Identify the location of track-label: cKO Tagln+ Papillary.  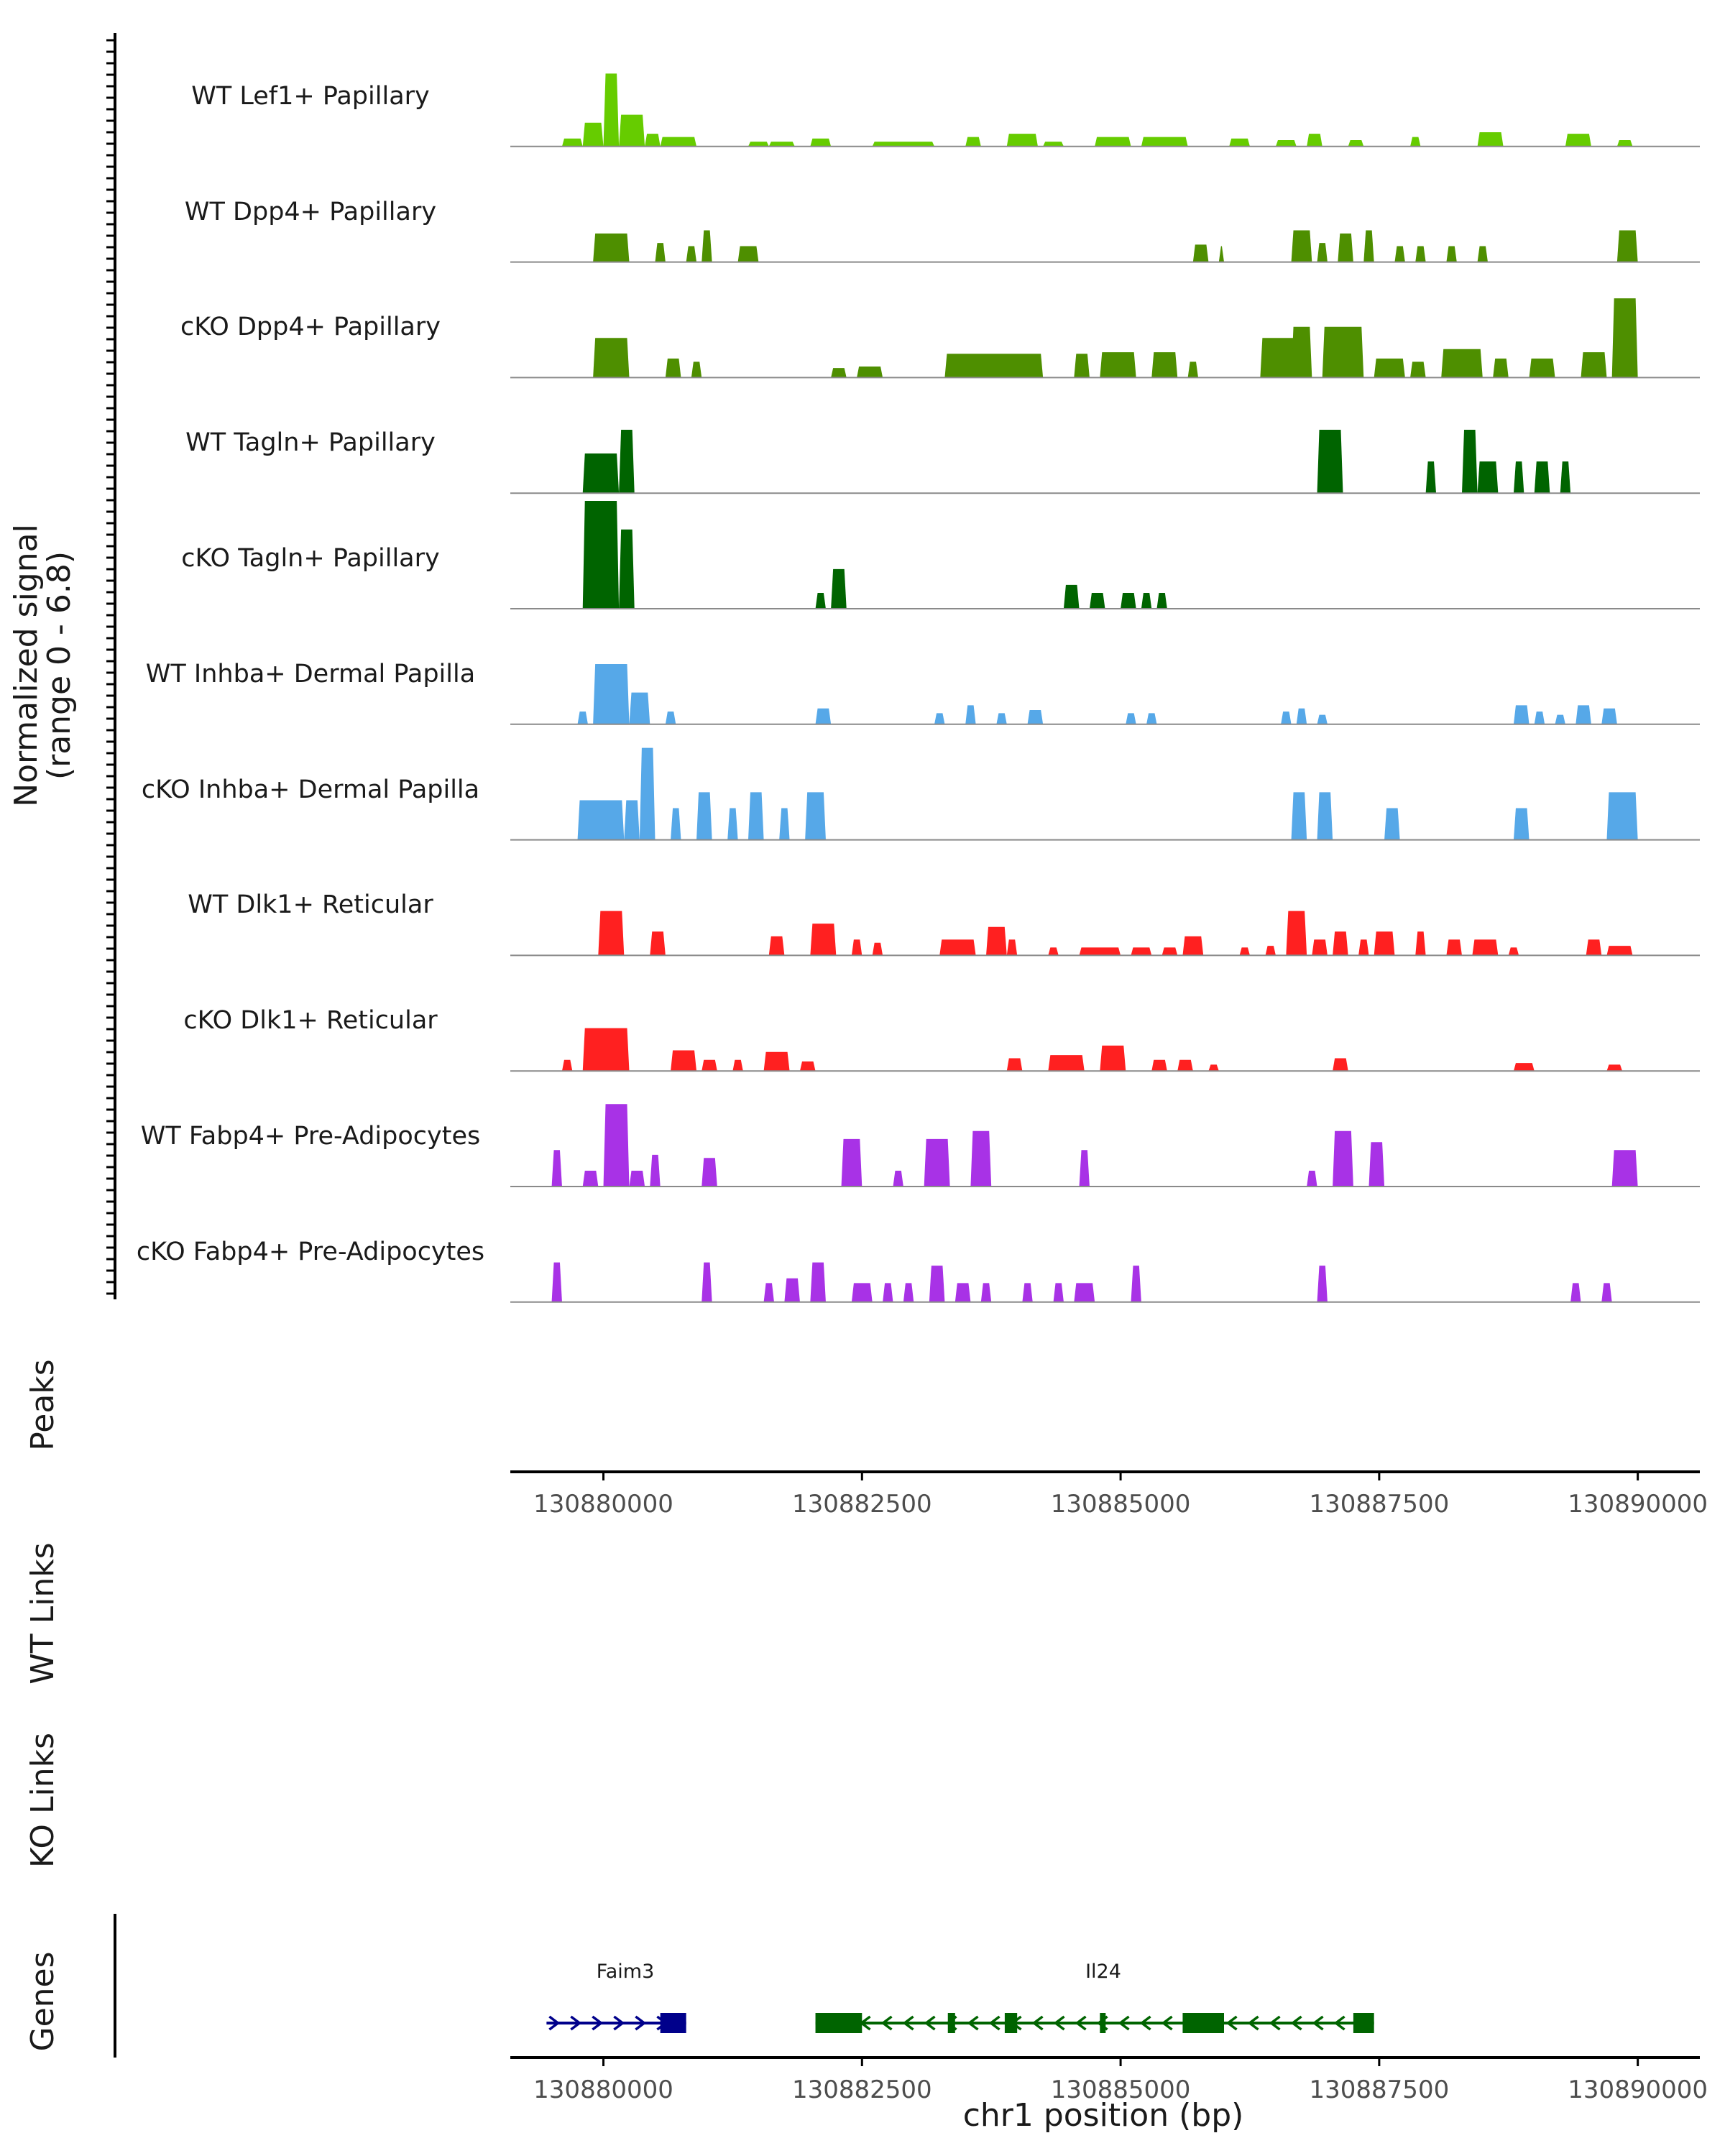
(310, 558).